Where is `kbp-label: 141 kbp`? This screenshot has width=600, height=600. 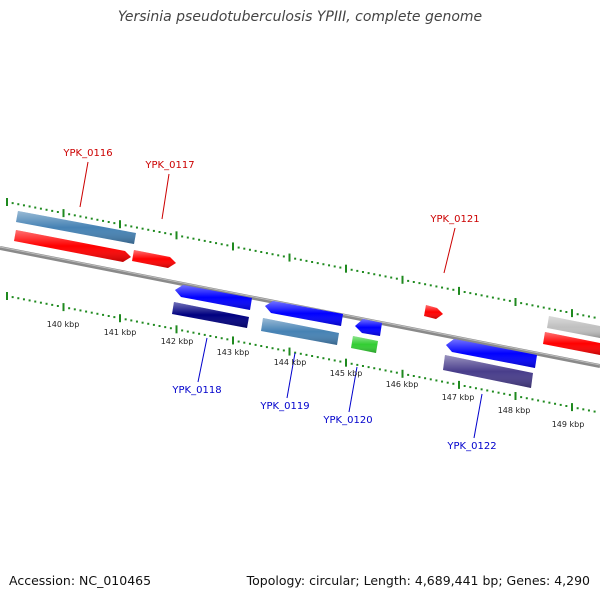
kbp-label: 141 kbp is located at coordinates (120, 332).